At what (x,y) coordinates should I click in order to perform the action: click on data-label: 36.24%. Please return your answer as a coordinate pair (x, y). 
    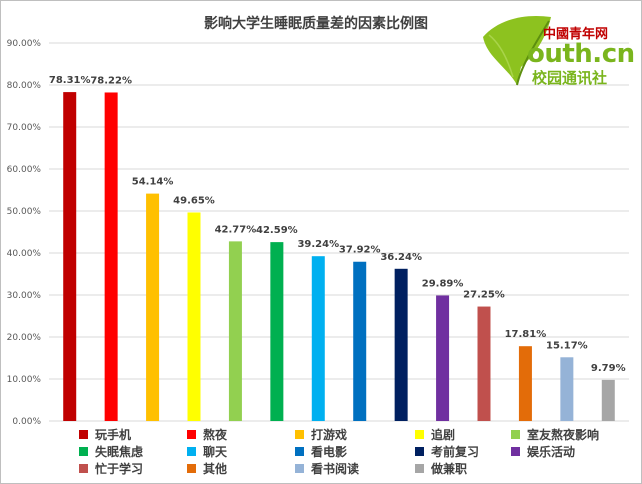
    Looking at the image, I should click on (401, 257).